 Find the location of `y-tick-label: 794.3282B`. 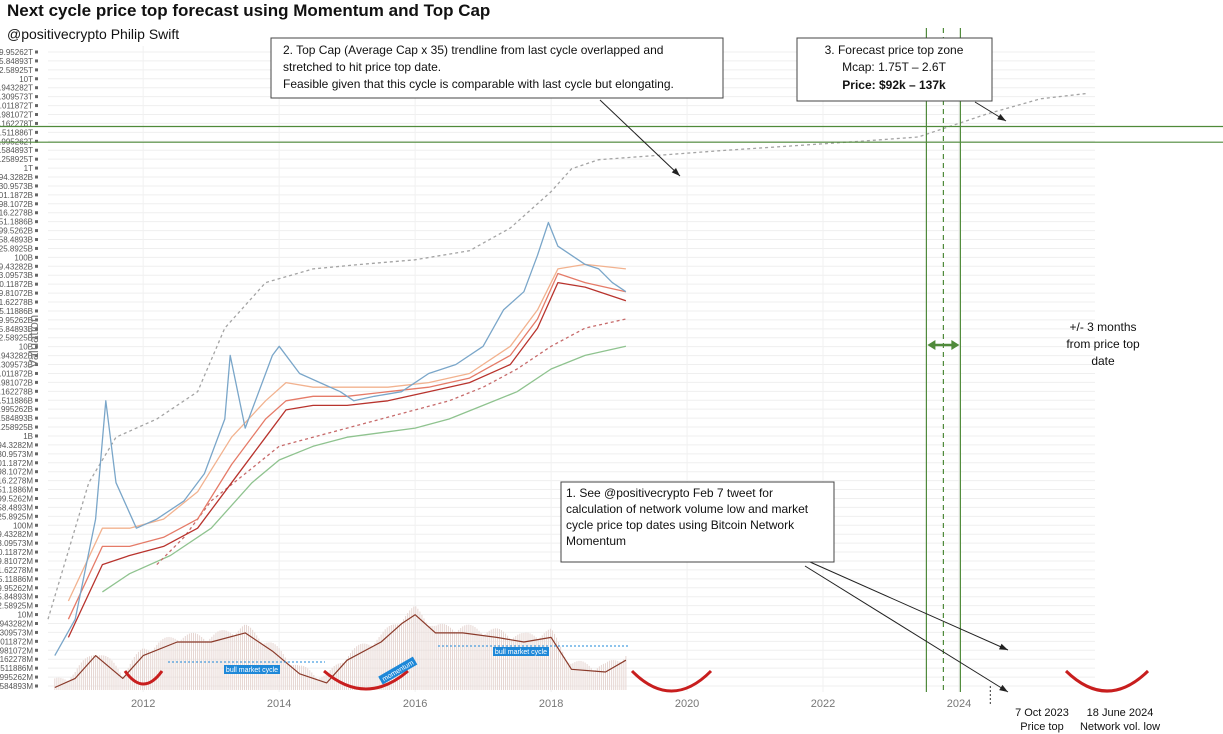

y-tick-label: 794.3282B is located at coordinates (16, 177).